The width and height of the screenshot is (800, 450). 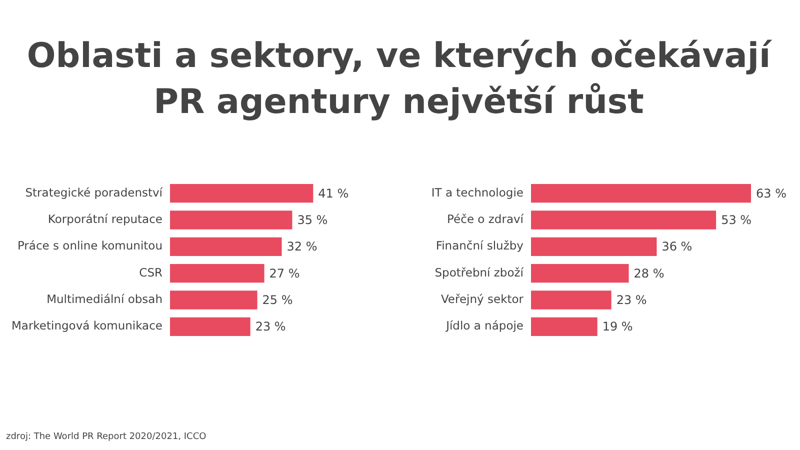 What do you see at coordinates (94, 192) in the screenshot?
I see `y-tick-label: Strategické poradenství` at bounding box center [94, 192].